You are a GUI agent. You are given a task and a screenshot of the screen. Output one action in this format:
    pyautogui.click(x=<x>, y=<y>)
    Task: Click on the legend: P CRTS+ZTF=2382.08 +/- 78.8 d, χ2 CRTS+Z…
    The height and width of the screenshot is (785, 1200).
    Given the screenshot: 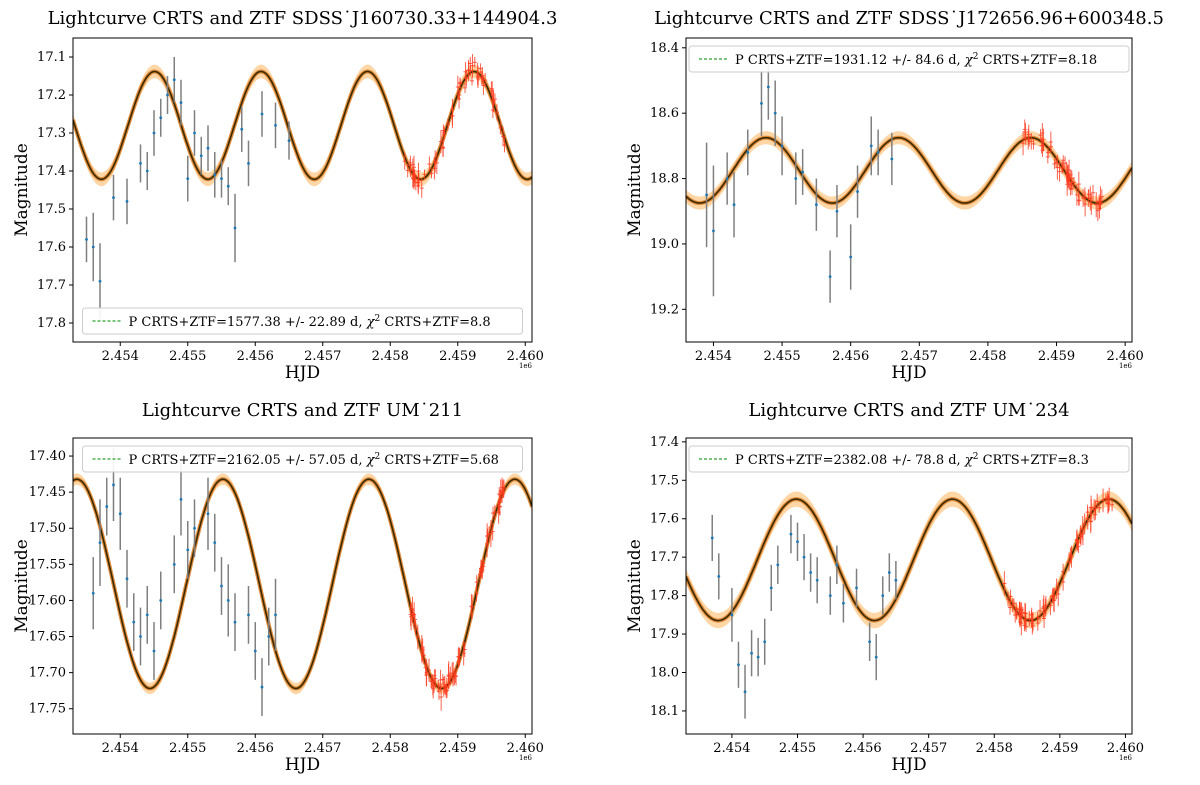 What is the action you would take?
    pyautogui.click(x=909, y=459)
    